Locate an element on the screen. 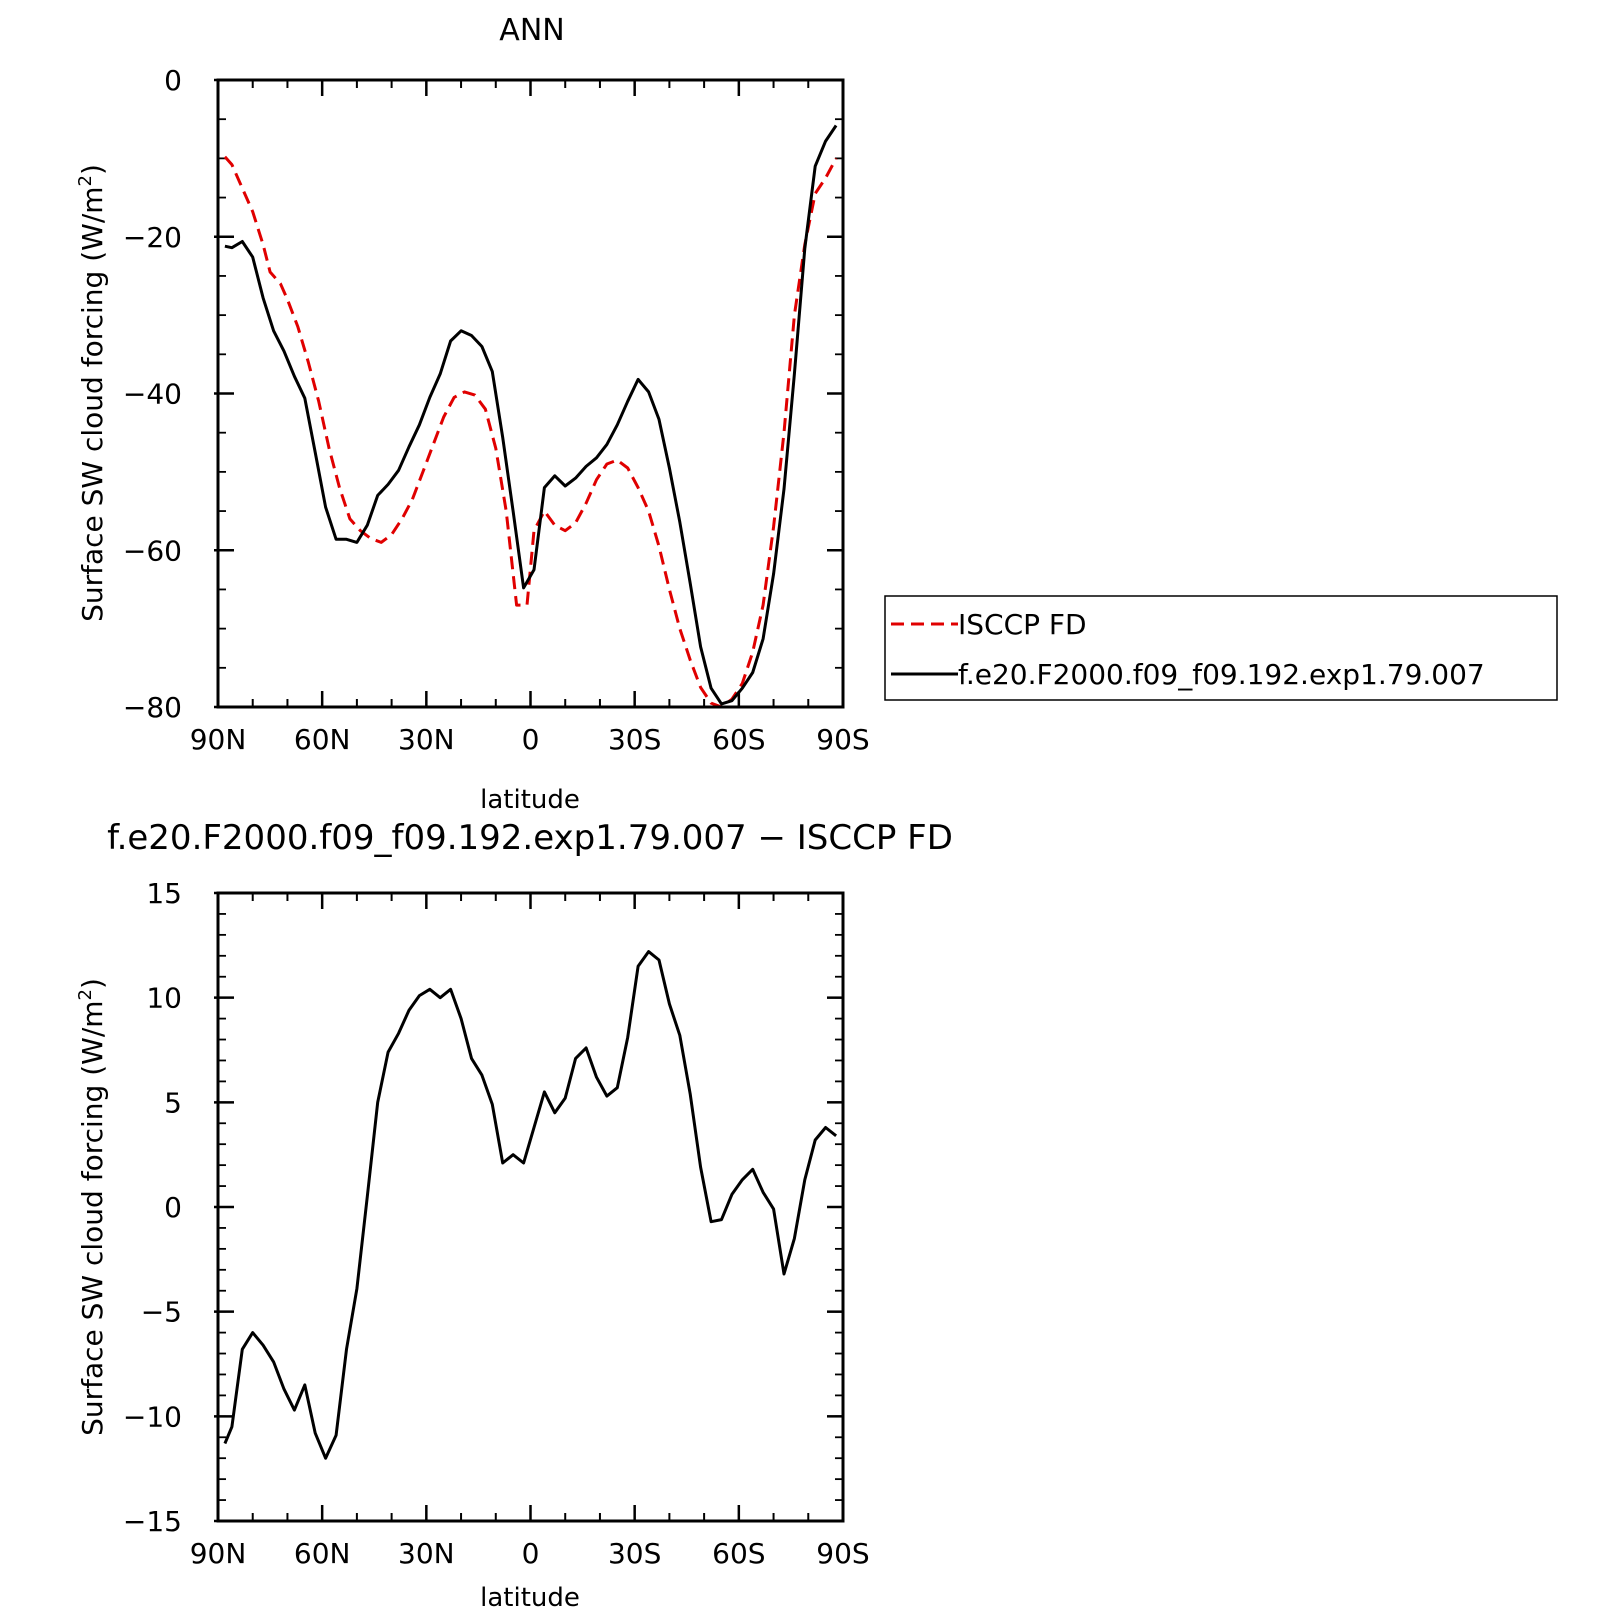 This screenshot has width=1610, height=1613. top-series-group is located at coordinates (530, 416).